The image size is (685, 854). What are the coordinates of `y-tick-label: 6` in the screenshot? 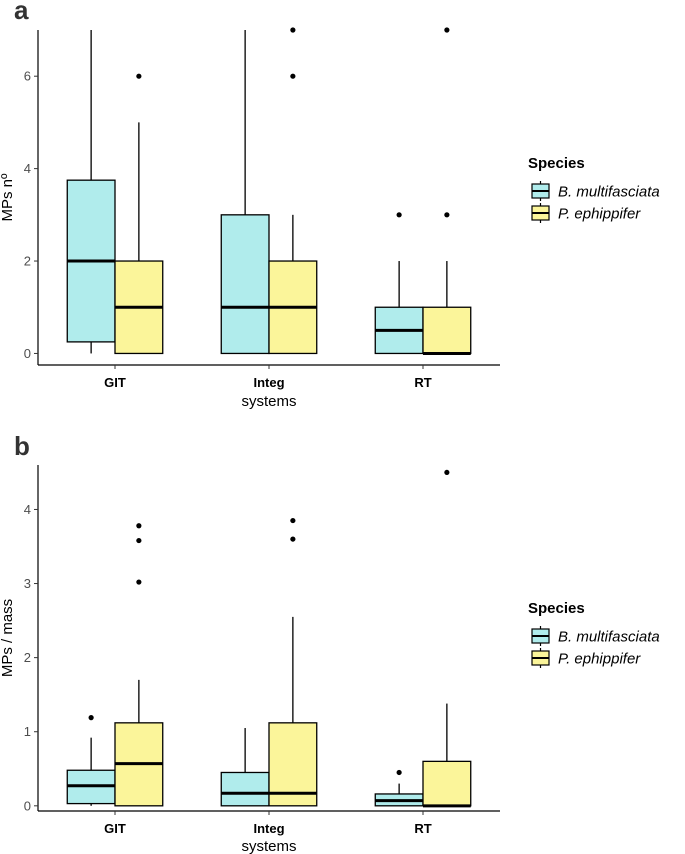 It's located at (27, 76).